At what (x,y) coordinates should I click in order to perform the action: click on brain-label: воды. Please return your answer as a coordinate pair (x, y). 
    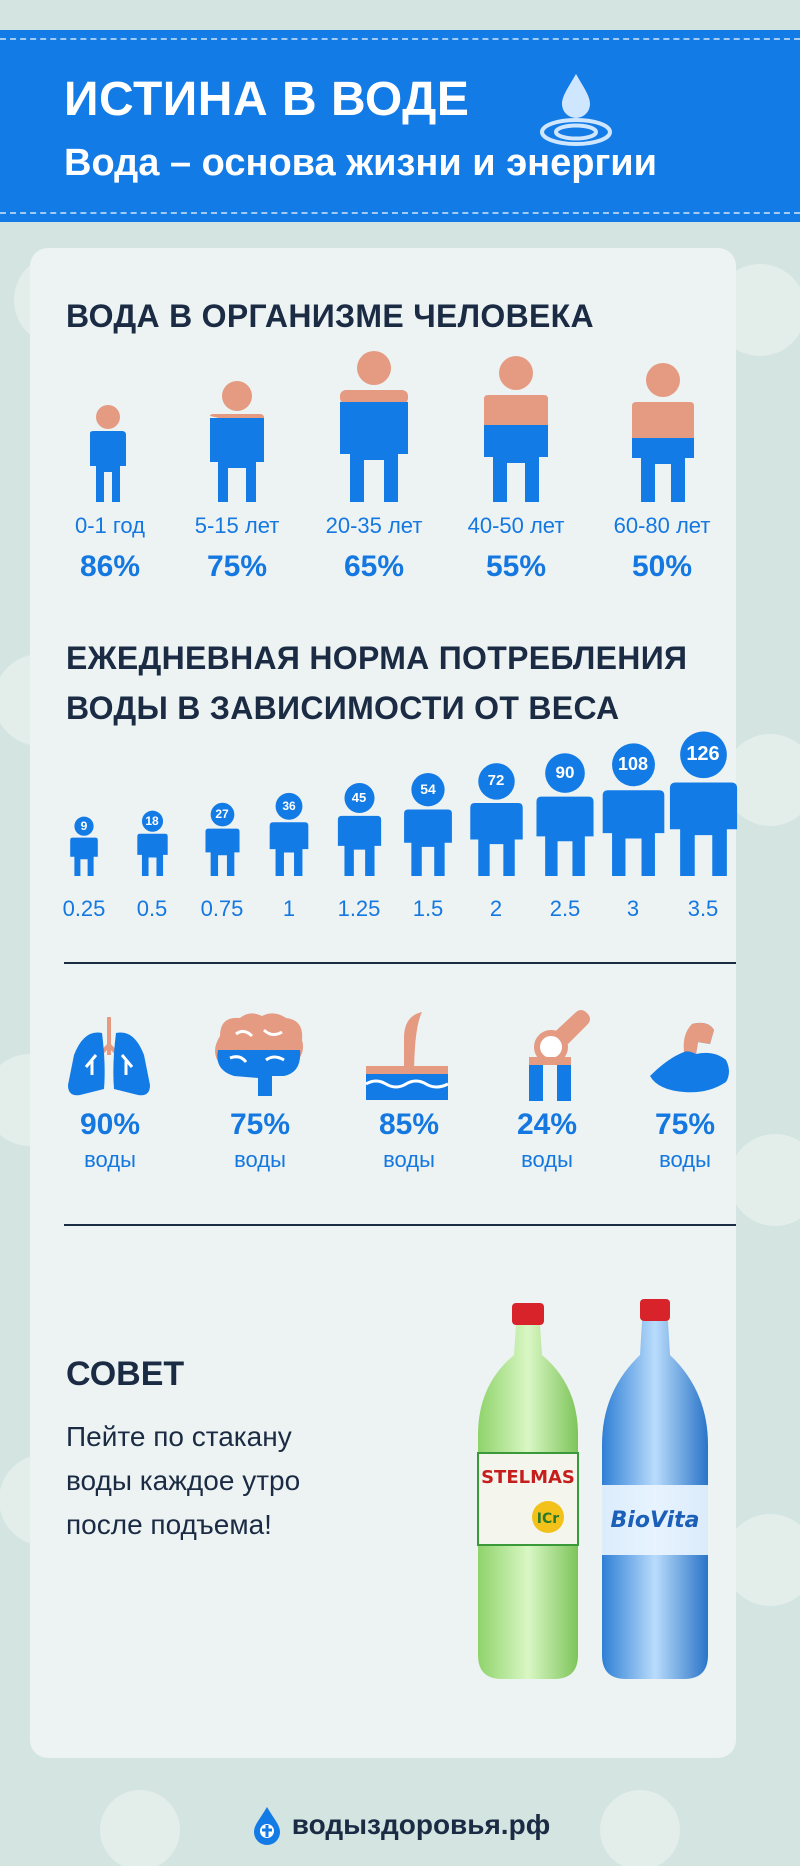
    Looking at the image, I should click on (260, 1159).